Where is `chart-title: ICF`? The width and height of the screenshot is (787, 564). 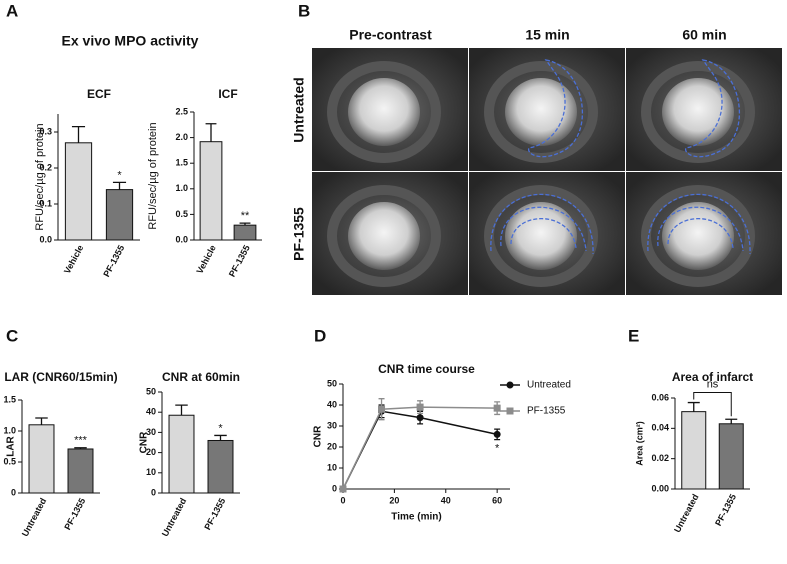 chart-title: ICF is located at coordinates (227, 94).